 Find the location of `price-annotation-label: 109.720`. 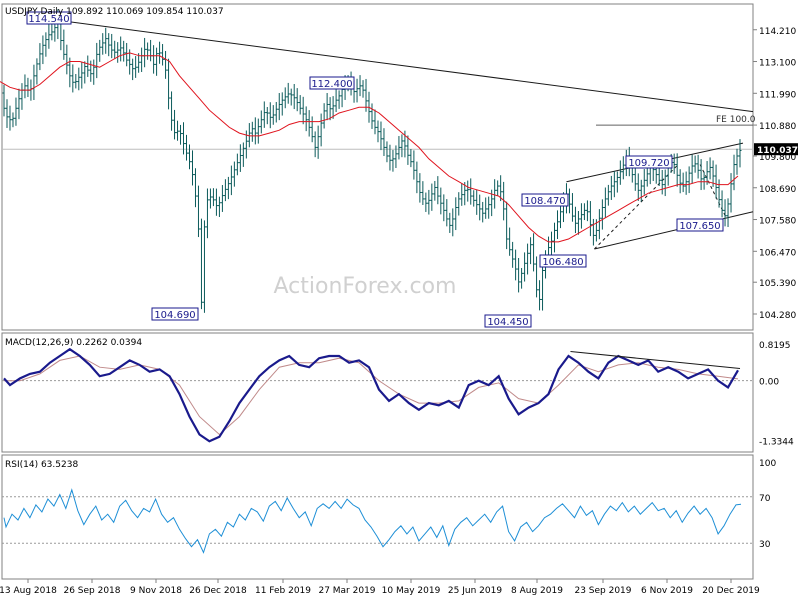

price-annotation-label: 109.720 is located at coordinates (648, 163).